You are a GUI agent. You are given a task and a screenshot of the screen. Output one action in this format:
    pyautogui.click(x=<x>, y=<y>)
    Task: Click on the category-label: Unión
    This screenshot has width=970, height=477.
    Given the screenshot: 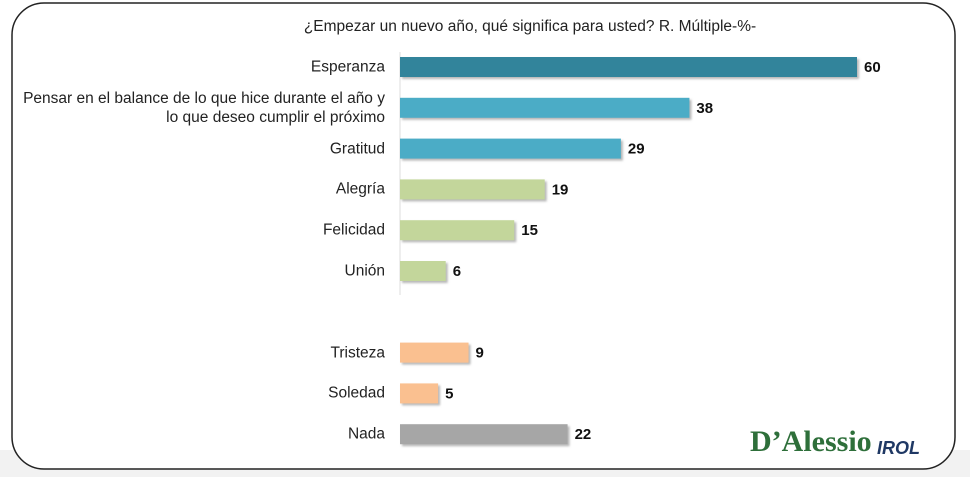 What is the action you would take?
    pyautogui.click(x=365, y=271)
    